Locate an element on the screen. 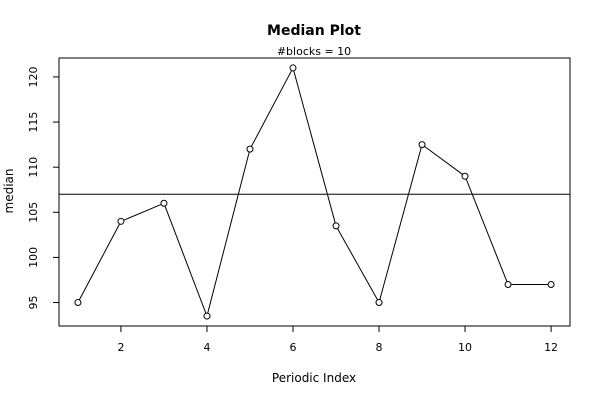  y-tick-label: 95 is located at coordinates (33, 303).